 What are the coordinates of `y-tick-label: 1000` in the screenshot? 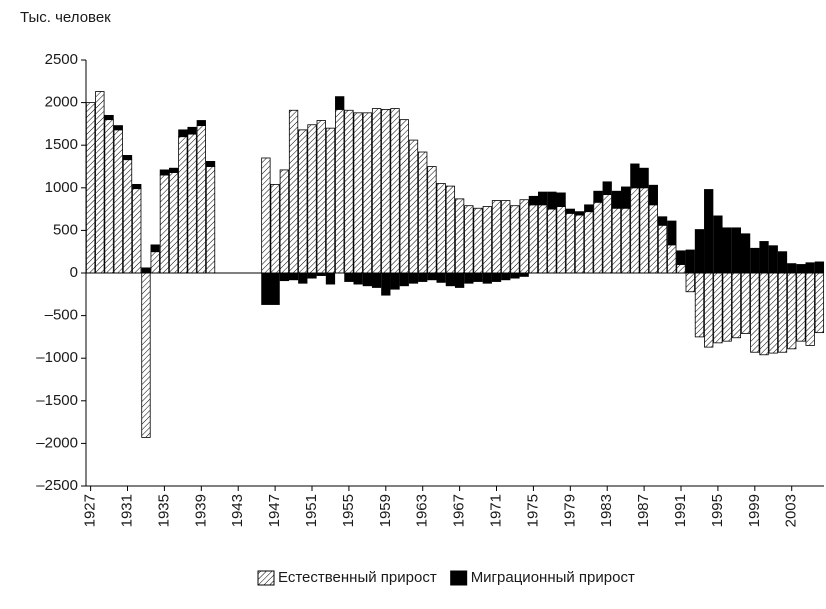 It's located at (61, 187).